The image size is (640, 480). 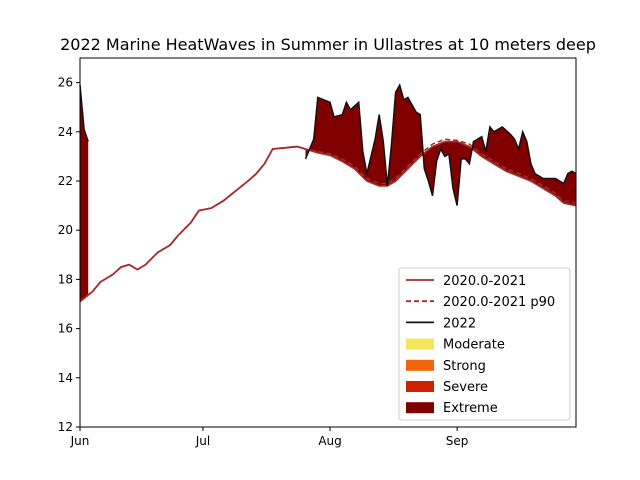 I want to click on legend-label-extreme: Extreme, so click(x=470, y=408).